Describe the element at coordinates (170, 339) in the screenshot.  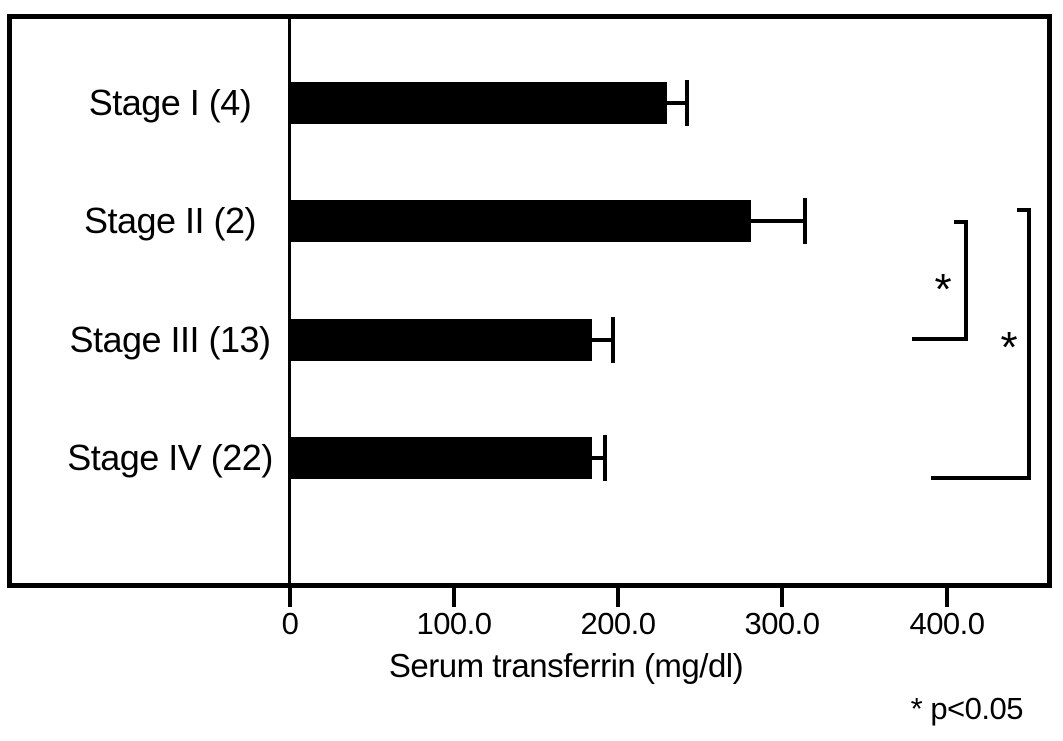
I see `category-label: Stage III (13)` at that location.